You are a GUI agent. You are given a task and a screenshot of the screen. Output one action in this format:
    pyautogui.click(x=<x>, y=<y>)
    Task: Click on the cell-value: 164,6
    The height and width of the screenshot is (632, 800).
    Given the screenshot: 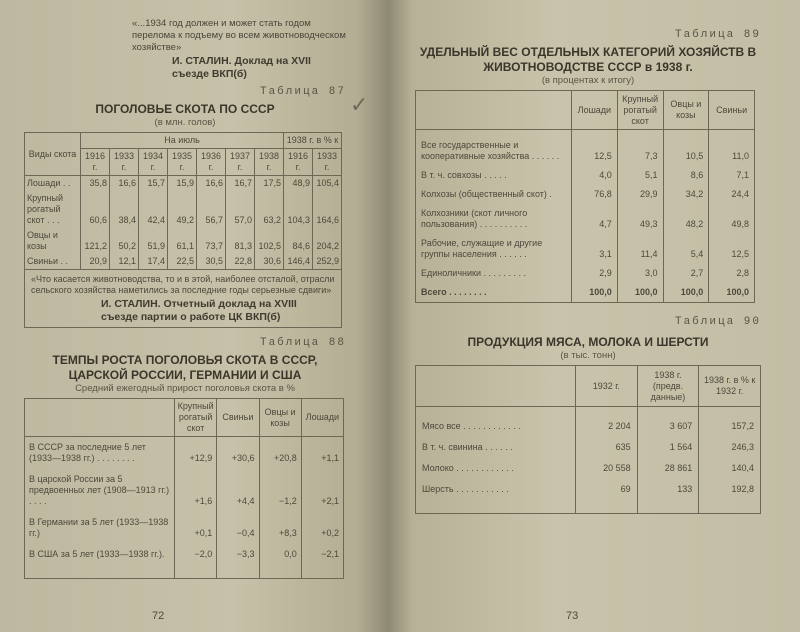 What is the action you would take?
    pyautogui.click(x=327, y=209)
    